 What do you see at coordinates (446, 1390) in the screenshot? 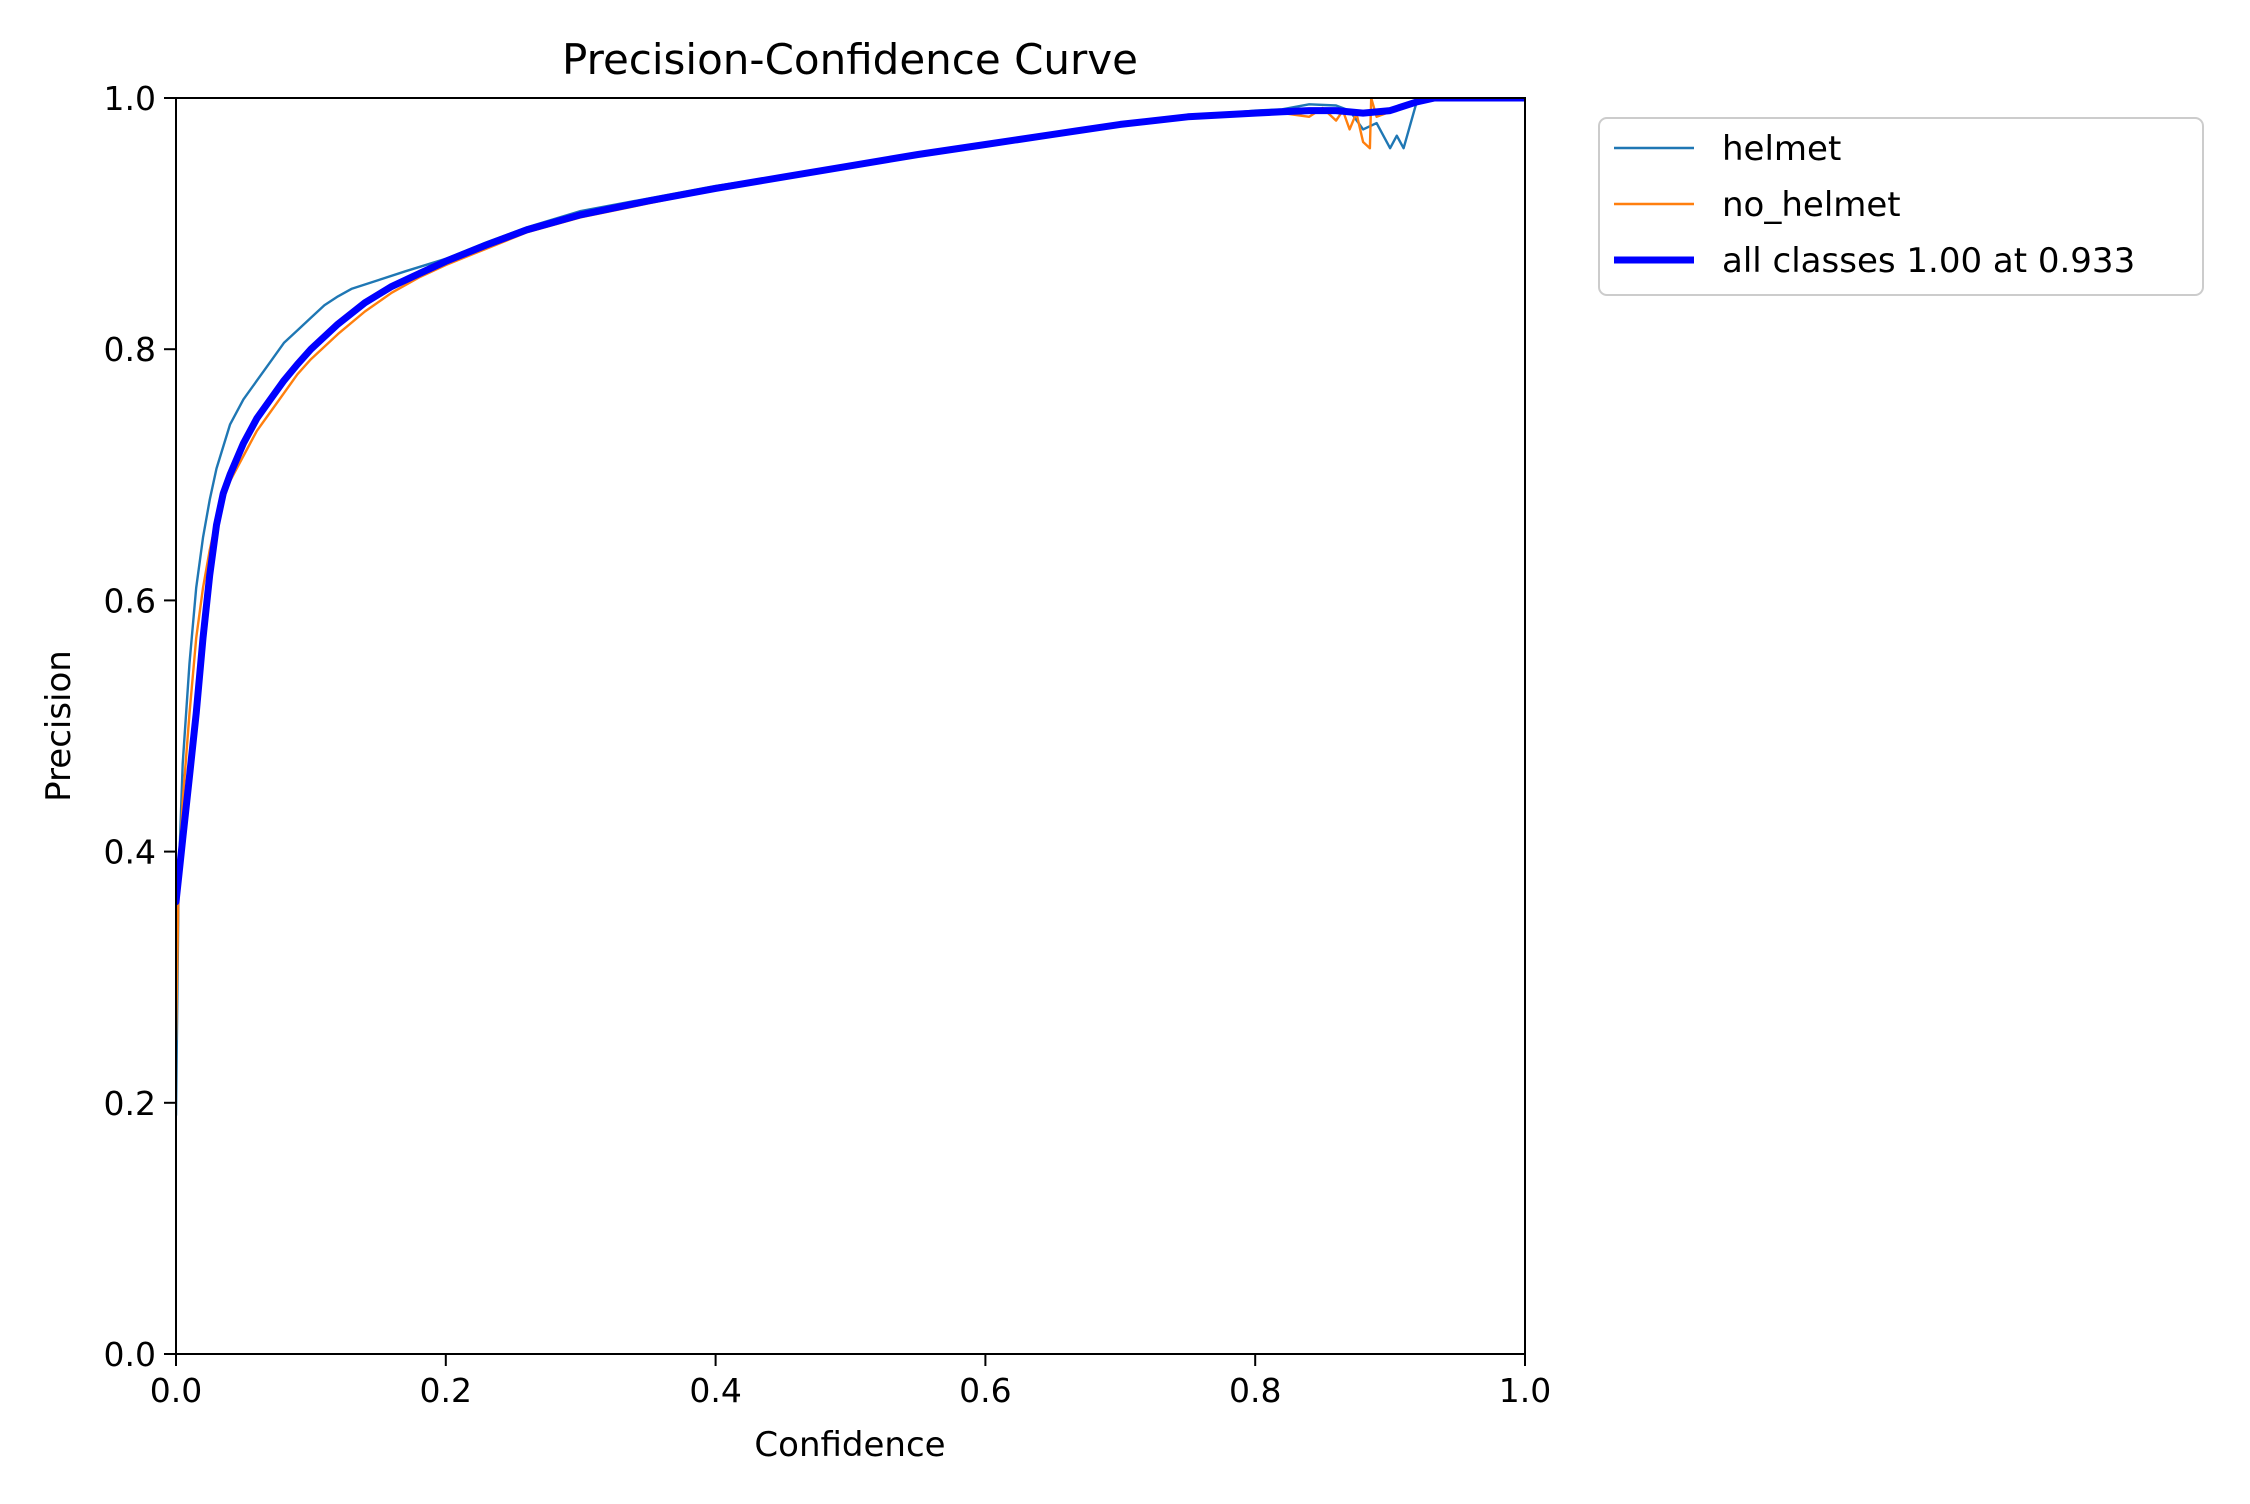
I see `x-tick-label: 0.2` at bounding box center [446, 1390].